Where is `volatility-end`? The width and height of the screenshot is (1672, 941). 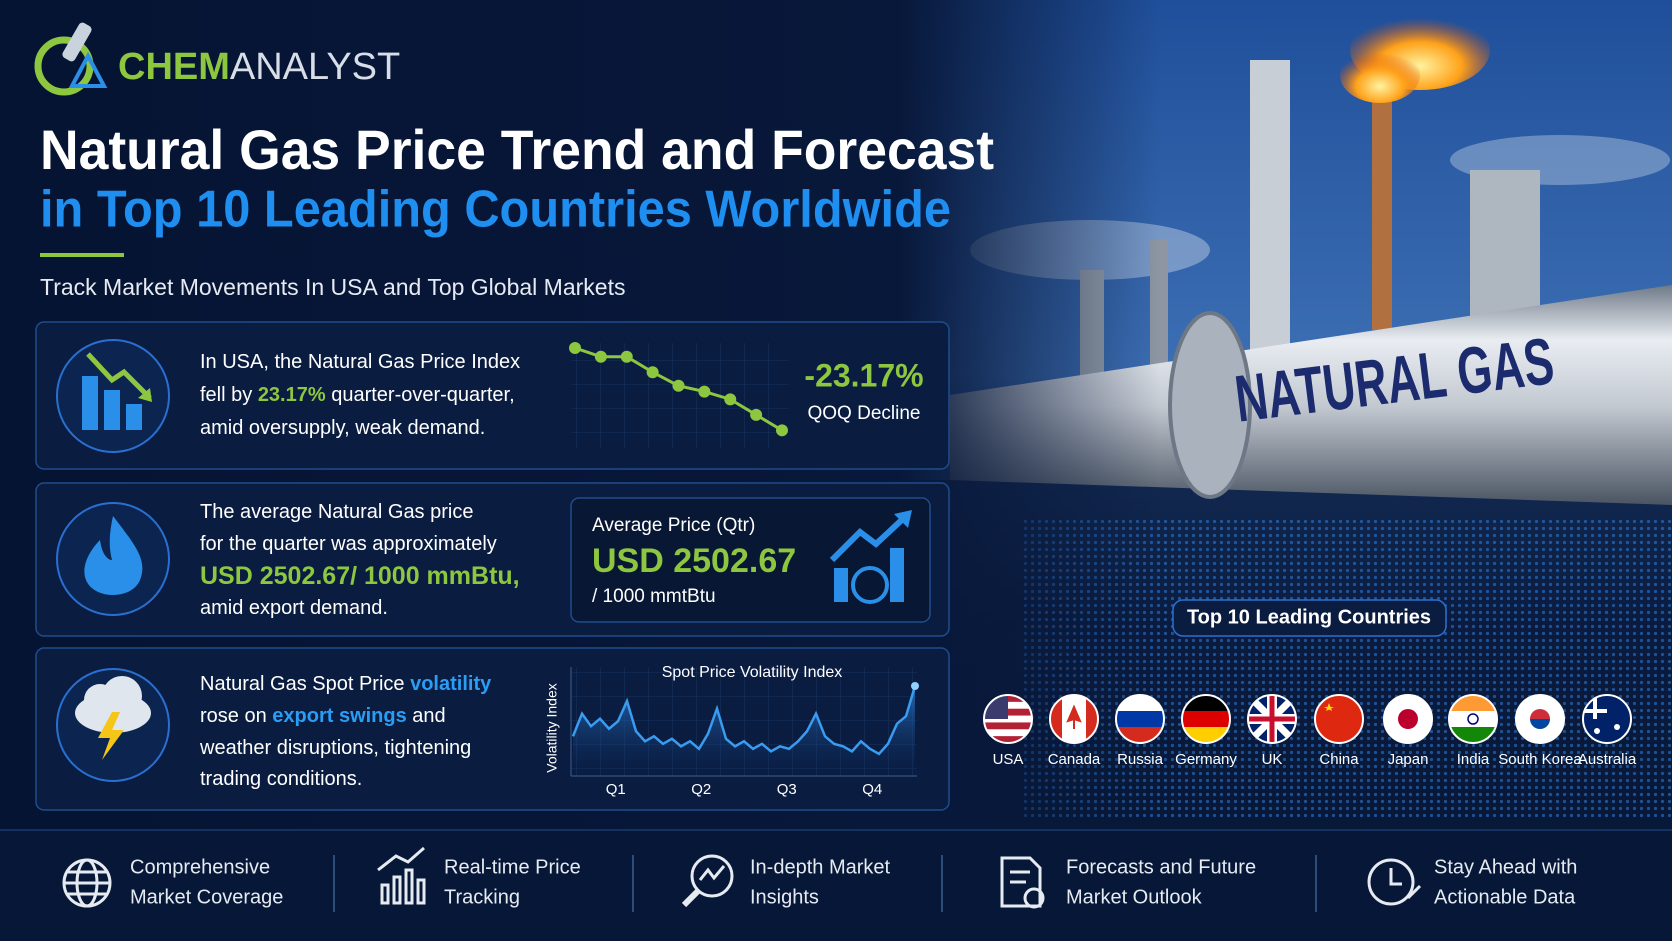
volatility-end is located at coordinates (915, 686).